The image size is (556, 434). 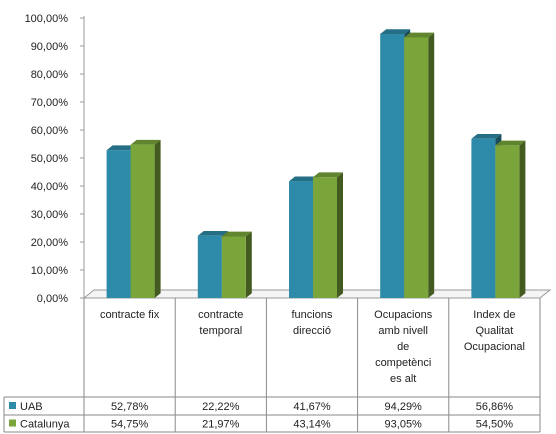 What do you see at coordinates (220, 331) in the screenshot?
I see `category-label: temporal` at bounding box center [220, 331].